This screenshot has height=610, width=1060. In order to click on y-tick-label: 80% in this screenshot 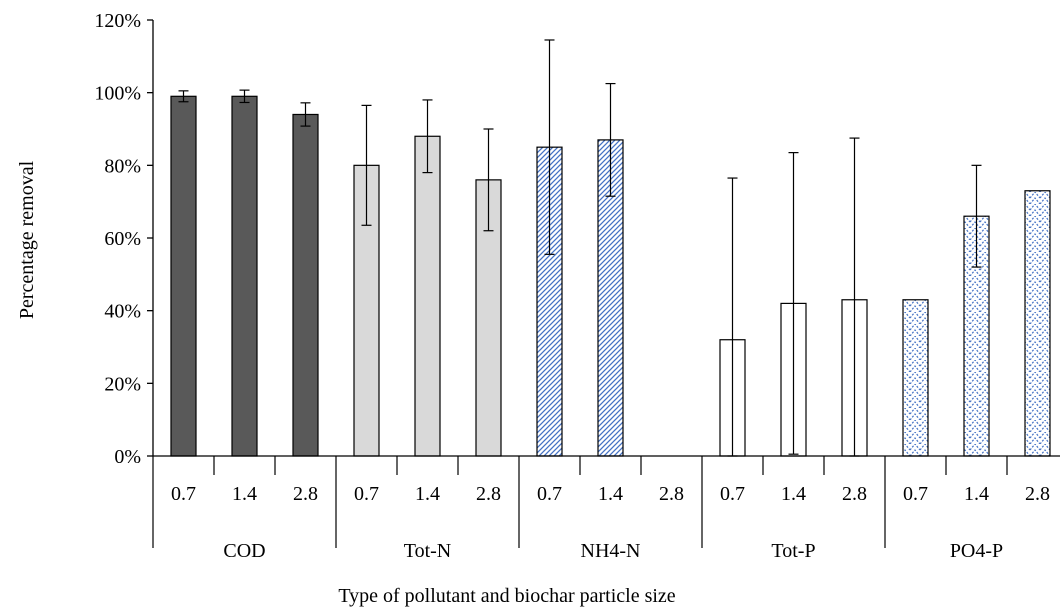, I will do `click(122, 166)`.